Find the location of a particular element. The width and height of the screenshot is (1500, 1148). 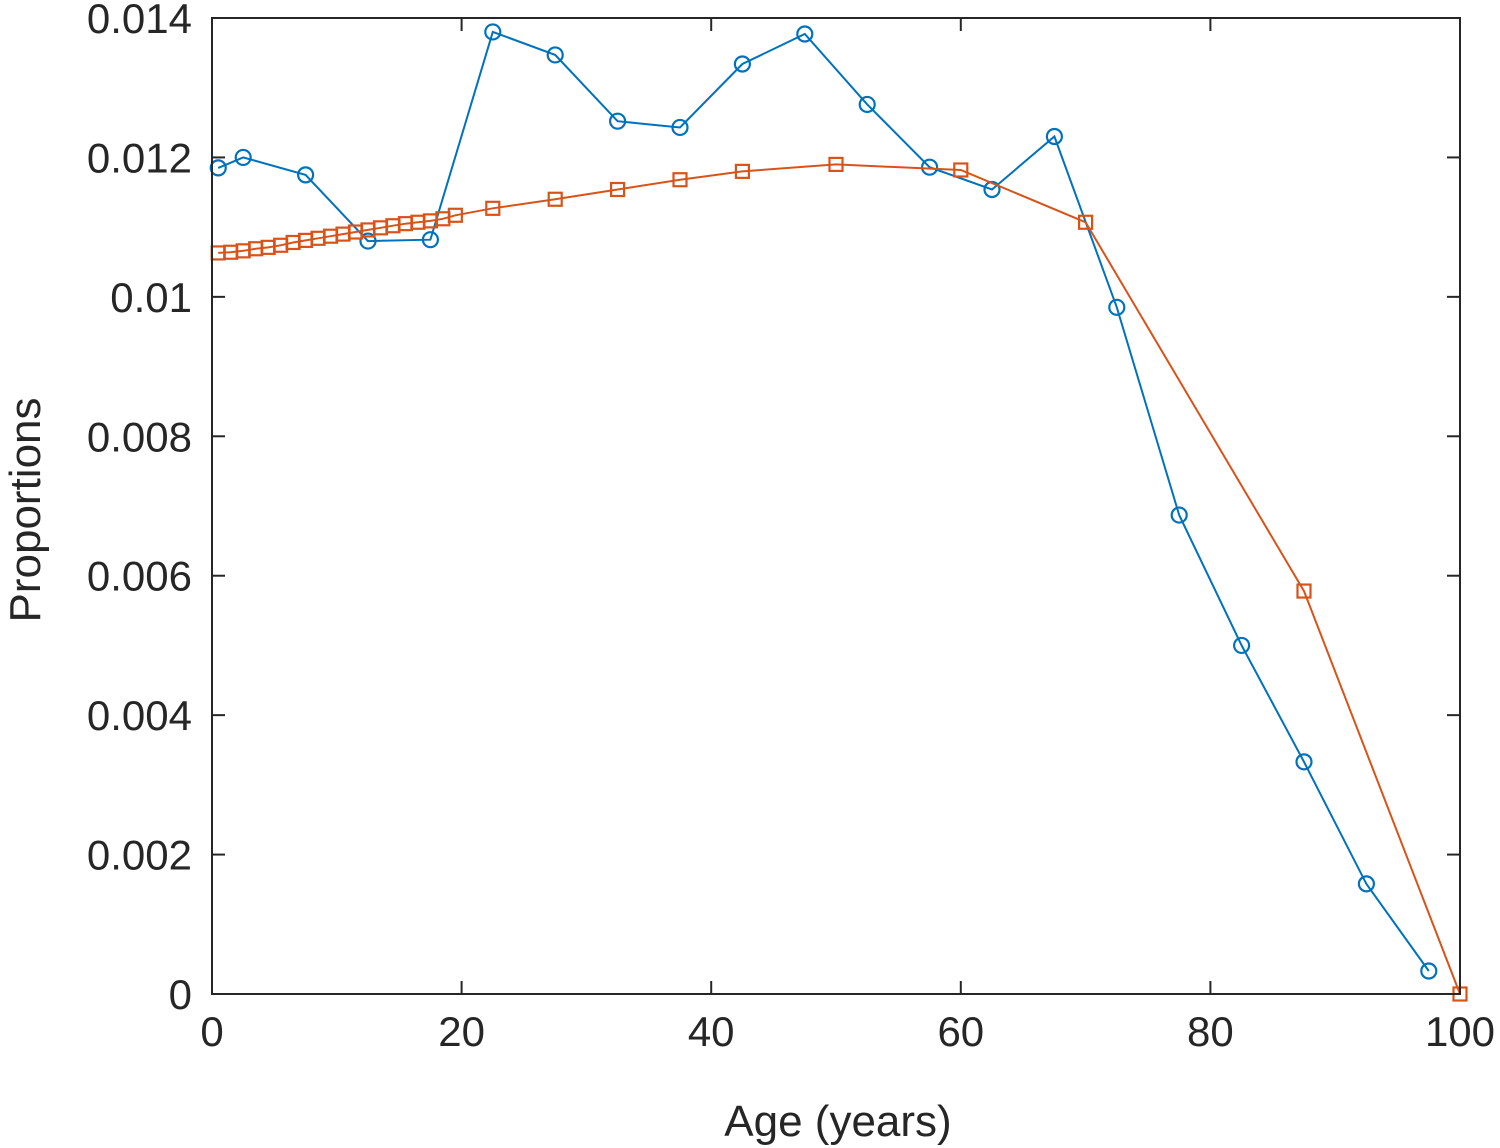

y-tick-label: 0.008 is located at coordinates (139, 436).